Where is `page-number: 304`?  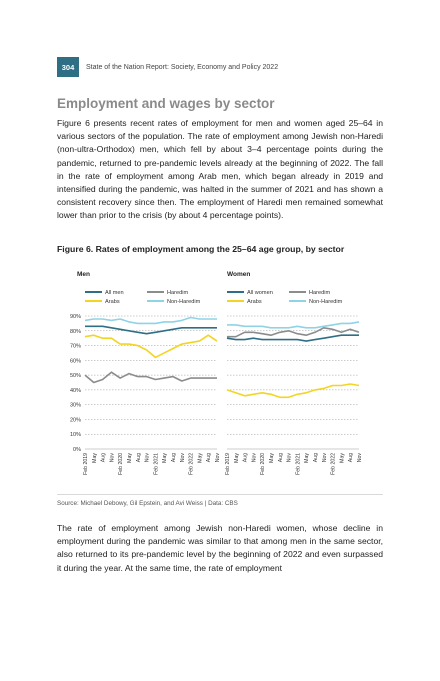
page-number: 304 is located at coordinates (68, 67).